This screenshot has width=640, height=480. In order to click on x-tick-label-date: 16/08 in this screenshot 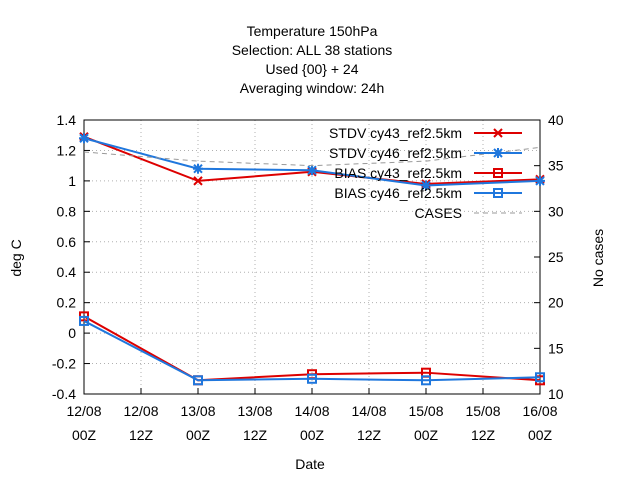, I will do `click(539, 411)`.